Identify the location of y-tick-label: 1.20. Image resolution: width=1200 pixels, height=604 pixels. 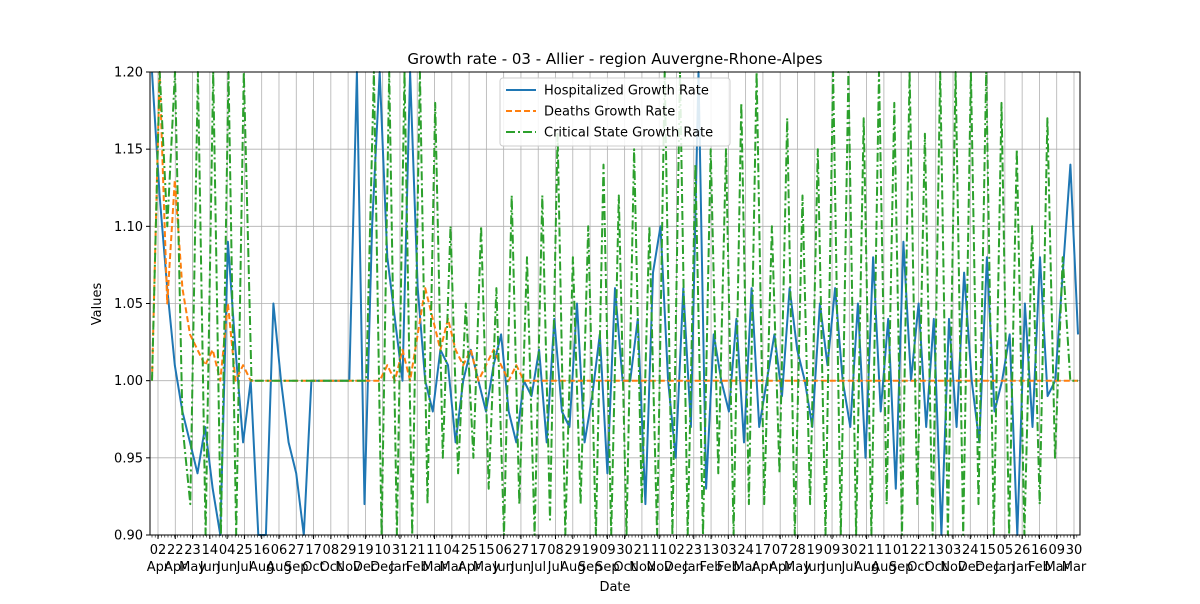
(128, 73).